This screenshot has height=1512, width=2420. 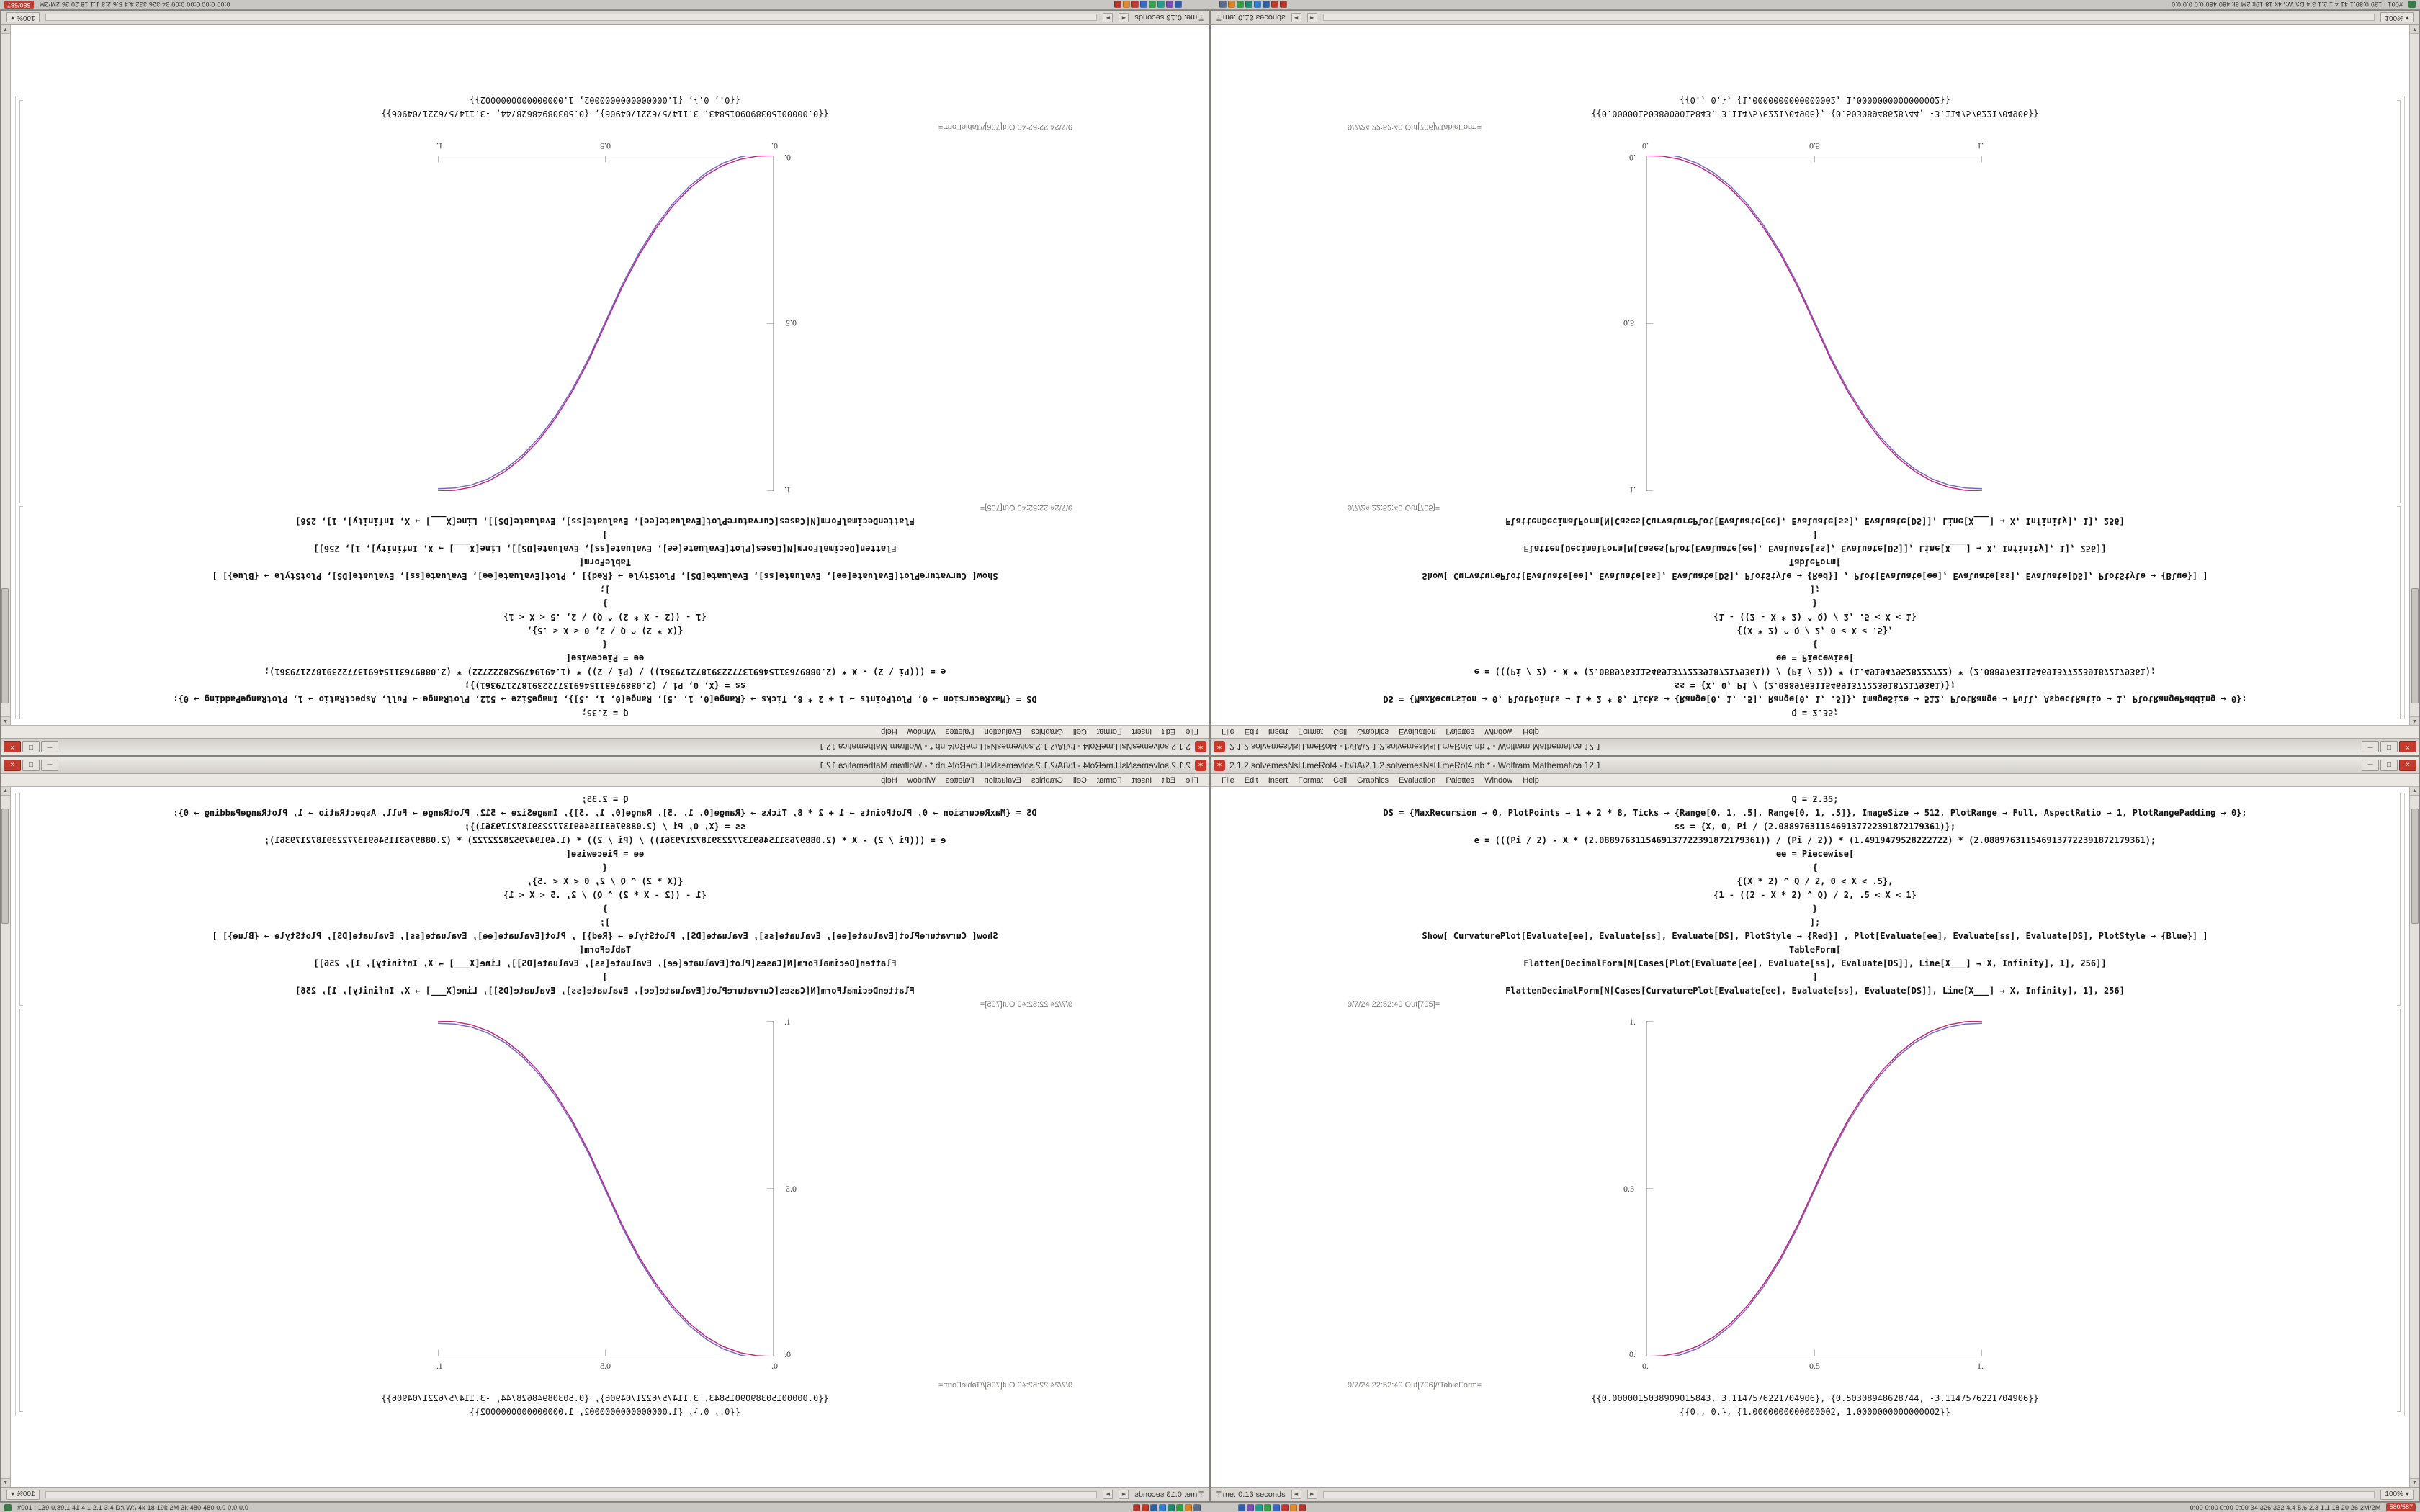 I want to click on menu-item: Palettes, so click(x=1460, y=732).